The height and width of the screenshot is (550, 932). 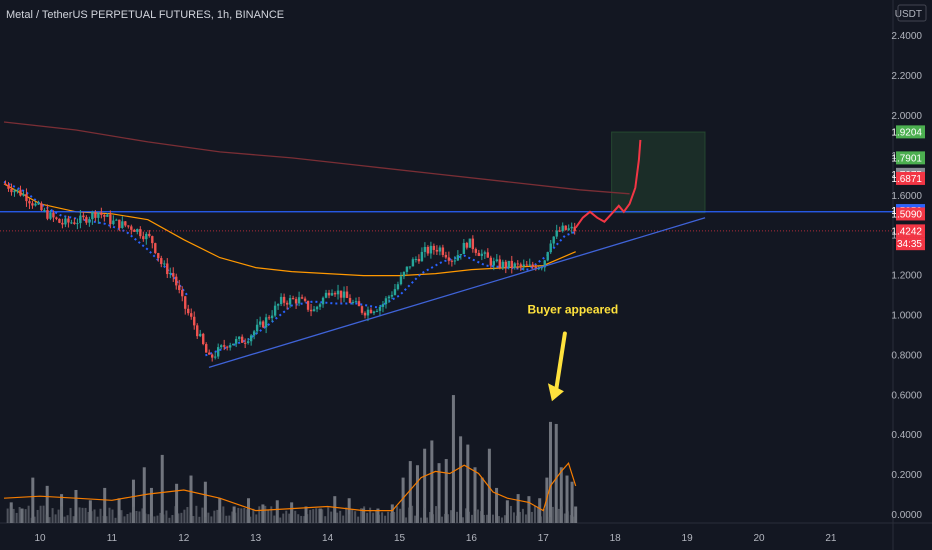 I want to click on x-tick-label: 17, so click(x=544, y=538).